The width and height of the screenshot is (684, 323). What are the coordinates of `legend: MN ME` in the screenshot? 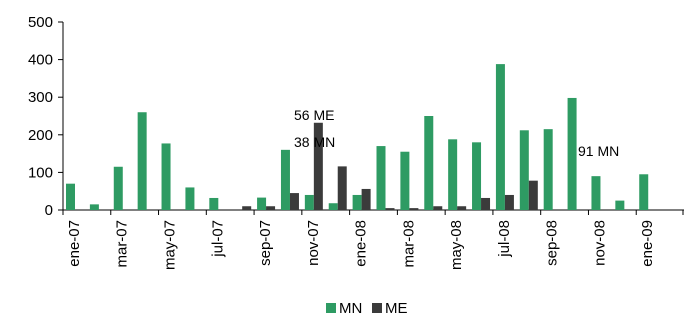 It's located at (367, 308).